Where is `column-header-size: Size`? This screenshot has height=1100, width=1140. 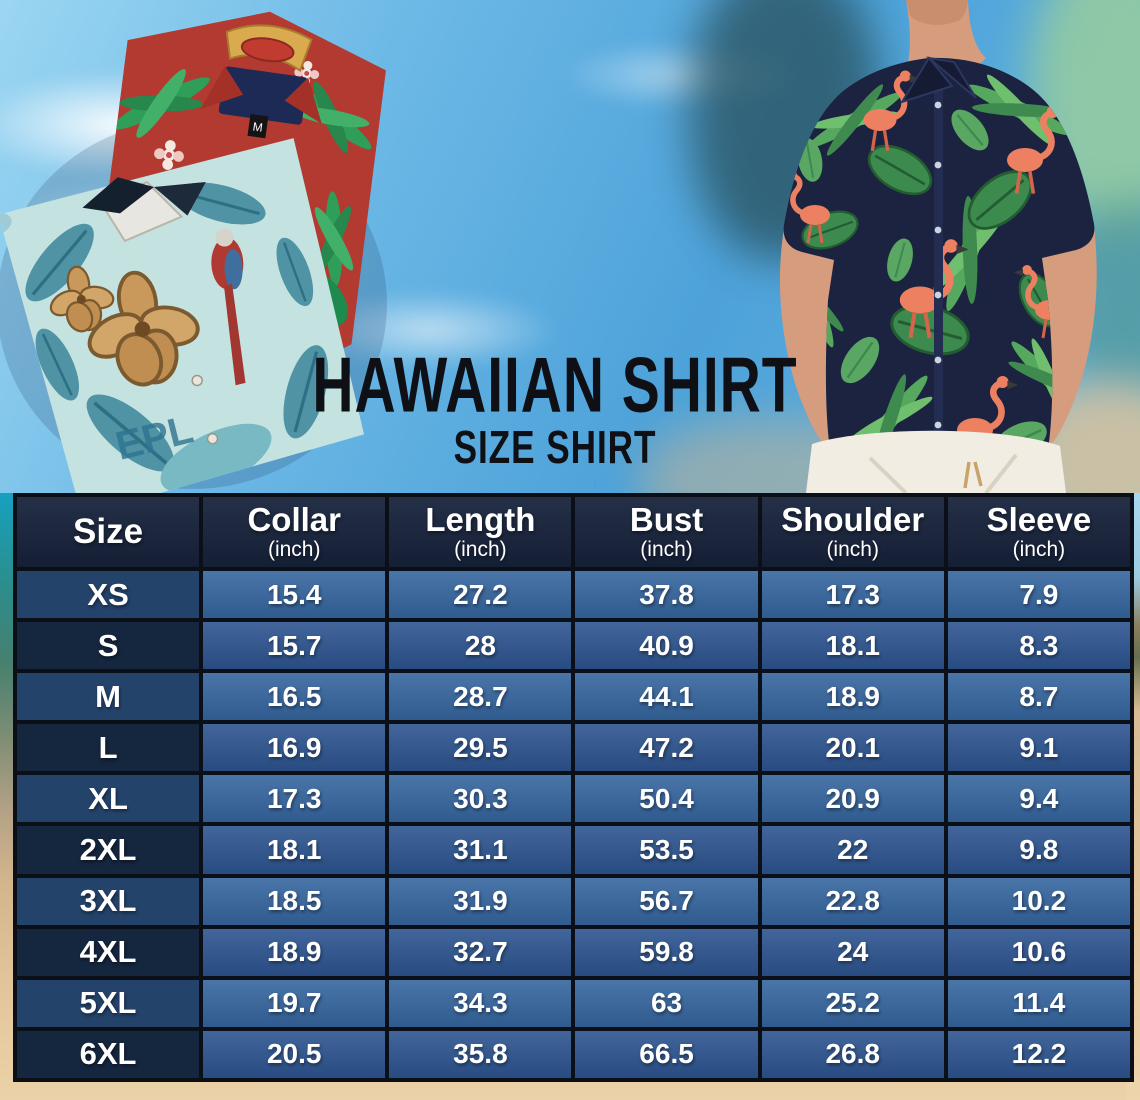 column-header-size: Size is located at coordinates (108, 532).